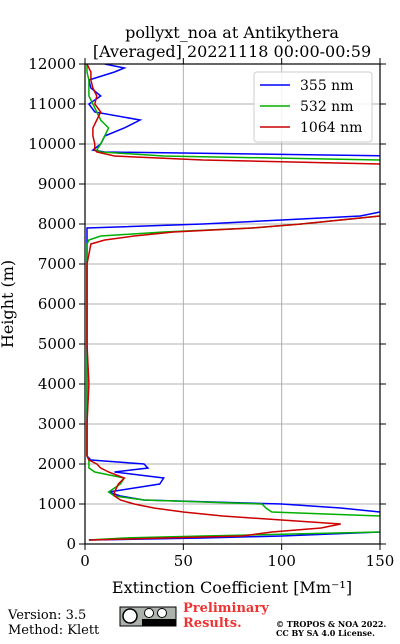 Image resolution: width=400 pixels, height=644 pixels. Describe the element at coordinates (52, 144) in the screenshot. I see `y-tick-label: 10000` at that location.